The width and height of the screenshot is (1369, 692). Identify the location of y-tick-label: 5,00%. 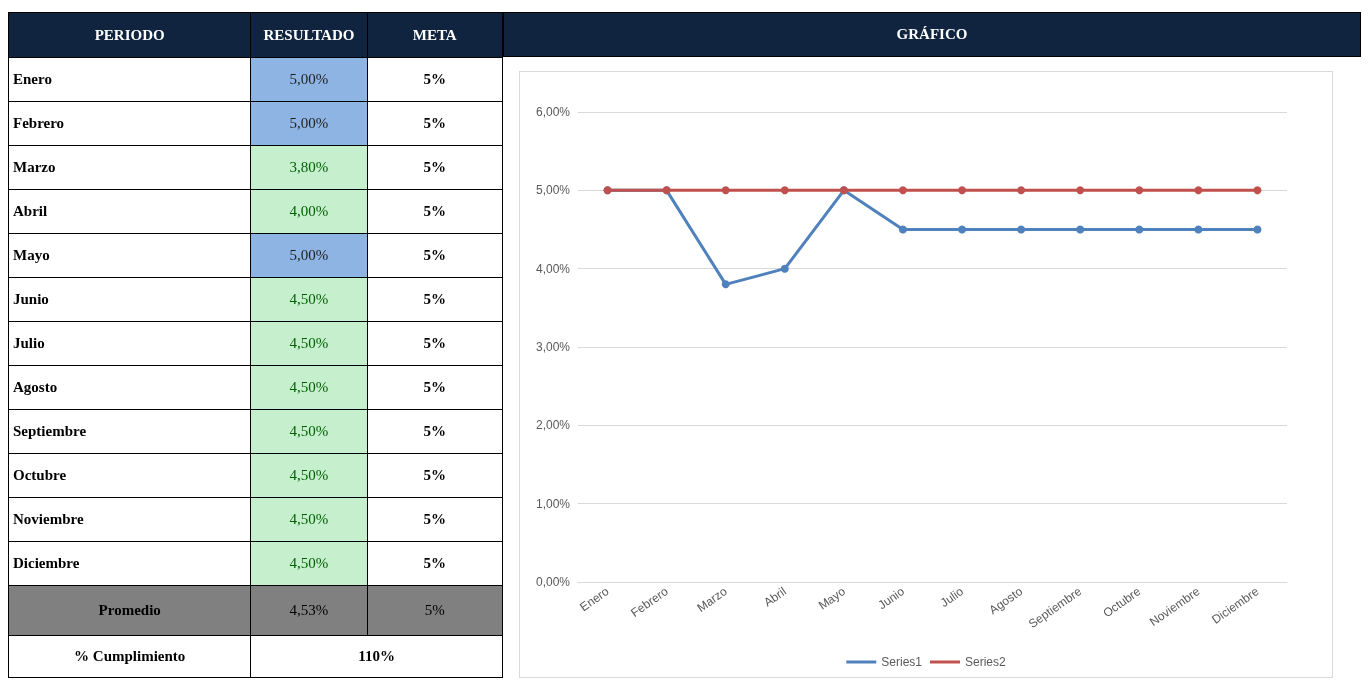
(553, 190).